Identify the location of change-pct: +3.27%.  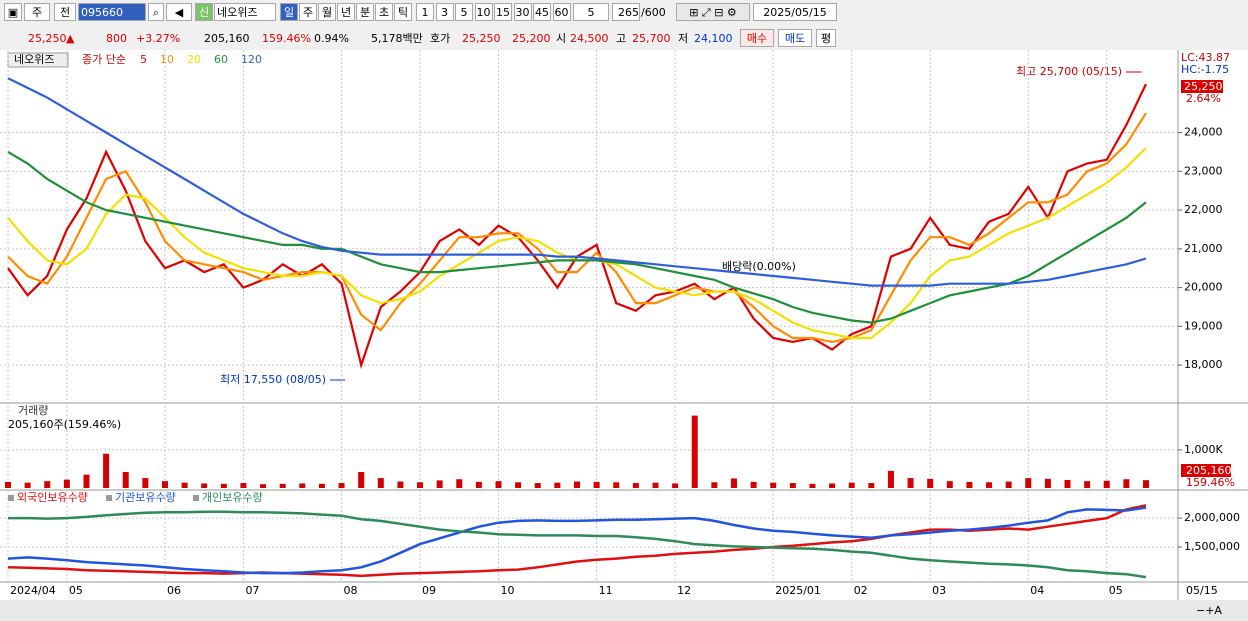
(158, 38).